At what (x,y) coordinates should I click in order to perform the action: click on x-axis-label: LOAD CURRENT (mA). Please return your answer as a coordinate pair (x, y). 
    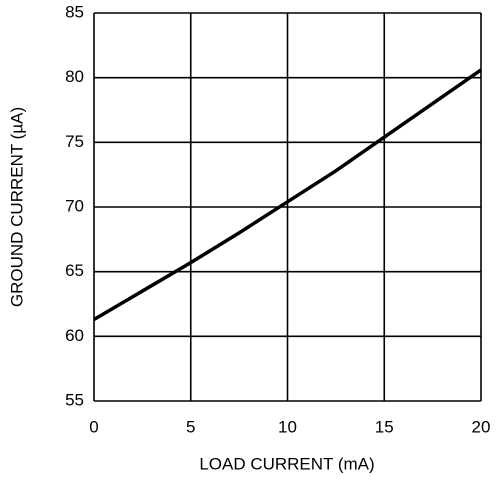
    Looking at the image, I should click on (286, 463).